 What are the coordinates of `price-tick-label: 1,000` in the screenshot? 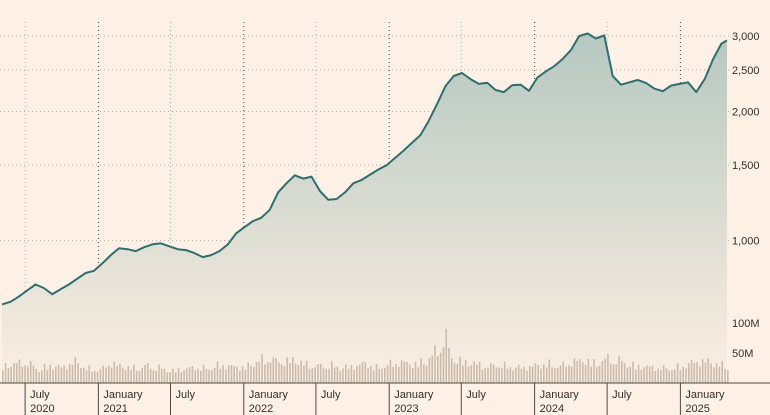 It's located at (746, 242).